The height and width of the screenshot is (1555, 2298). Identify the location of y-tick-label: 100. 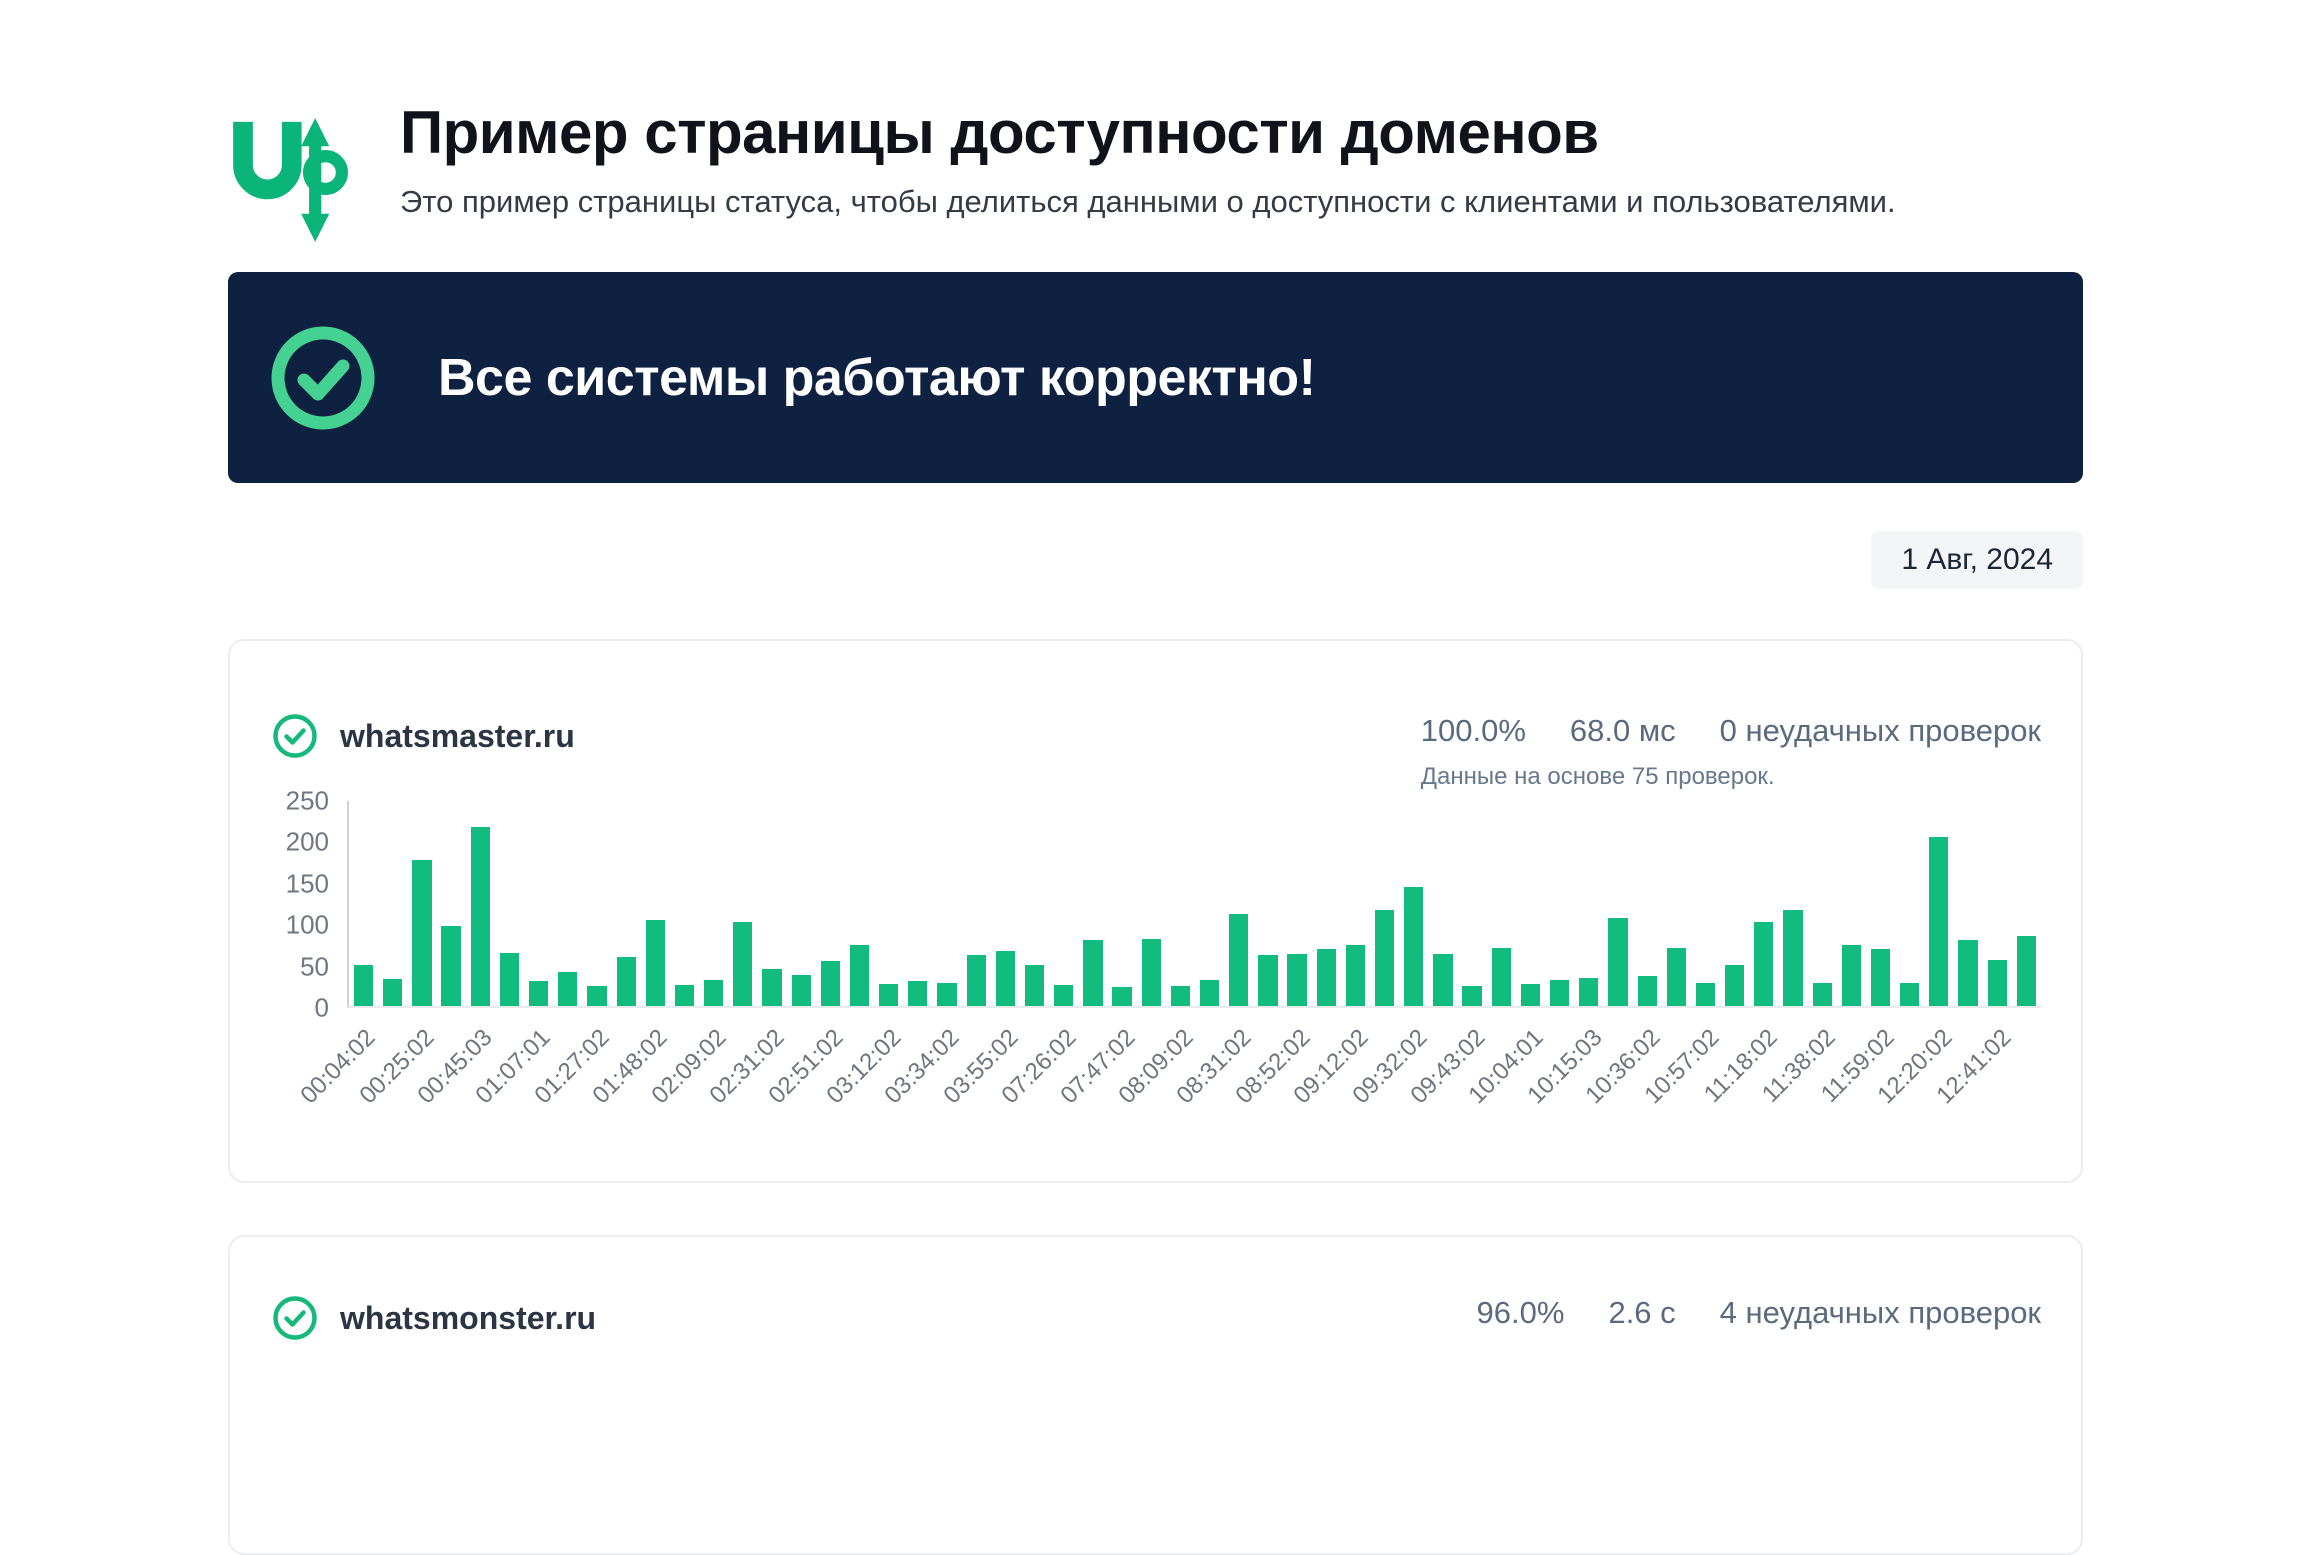
(307, 924).